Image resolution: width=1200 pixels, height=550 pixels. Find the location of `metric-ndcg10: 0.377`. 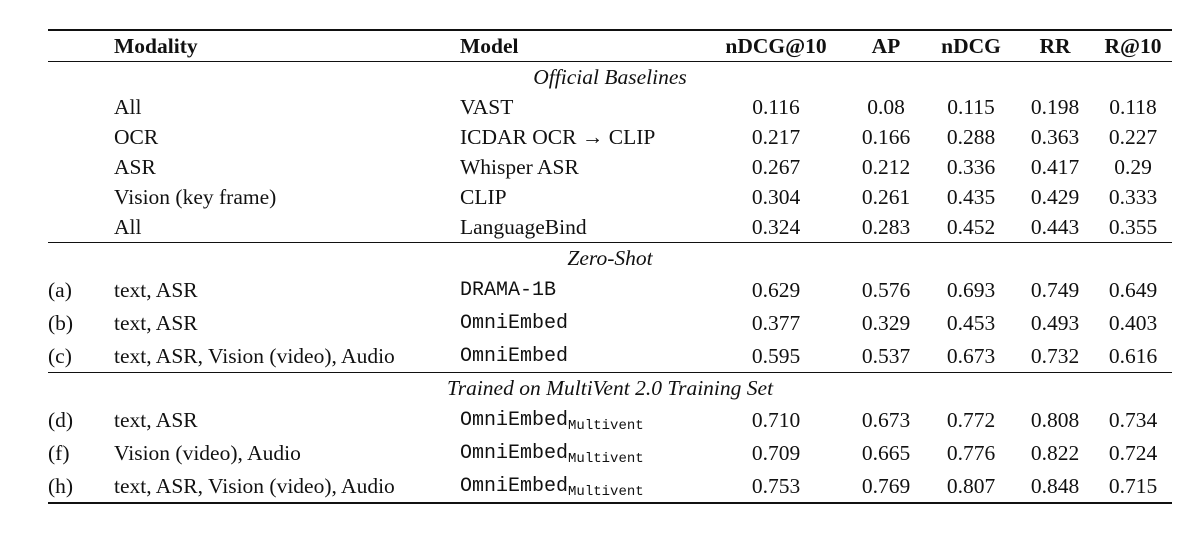

metric-ndcg10: 0.377 is located at coordinates (776, 322).